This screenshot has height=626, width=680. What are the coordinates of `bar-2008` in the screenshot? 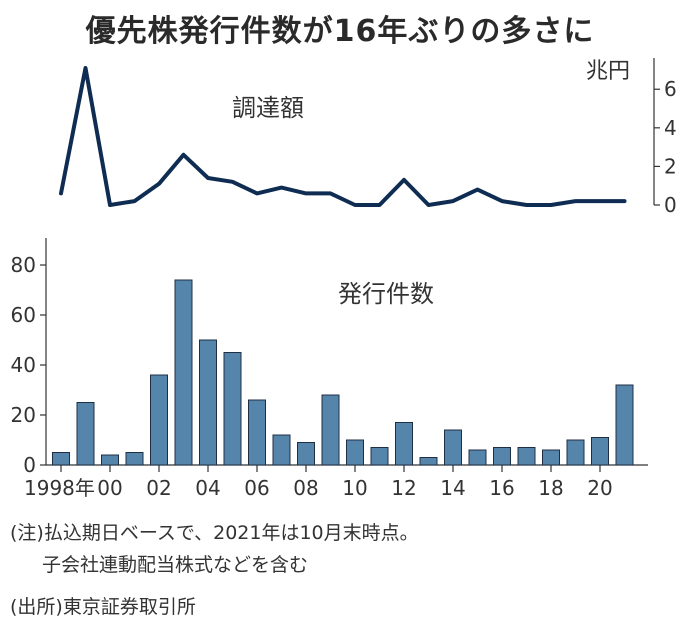 It's located at (306, 454).